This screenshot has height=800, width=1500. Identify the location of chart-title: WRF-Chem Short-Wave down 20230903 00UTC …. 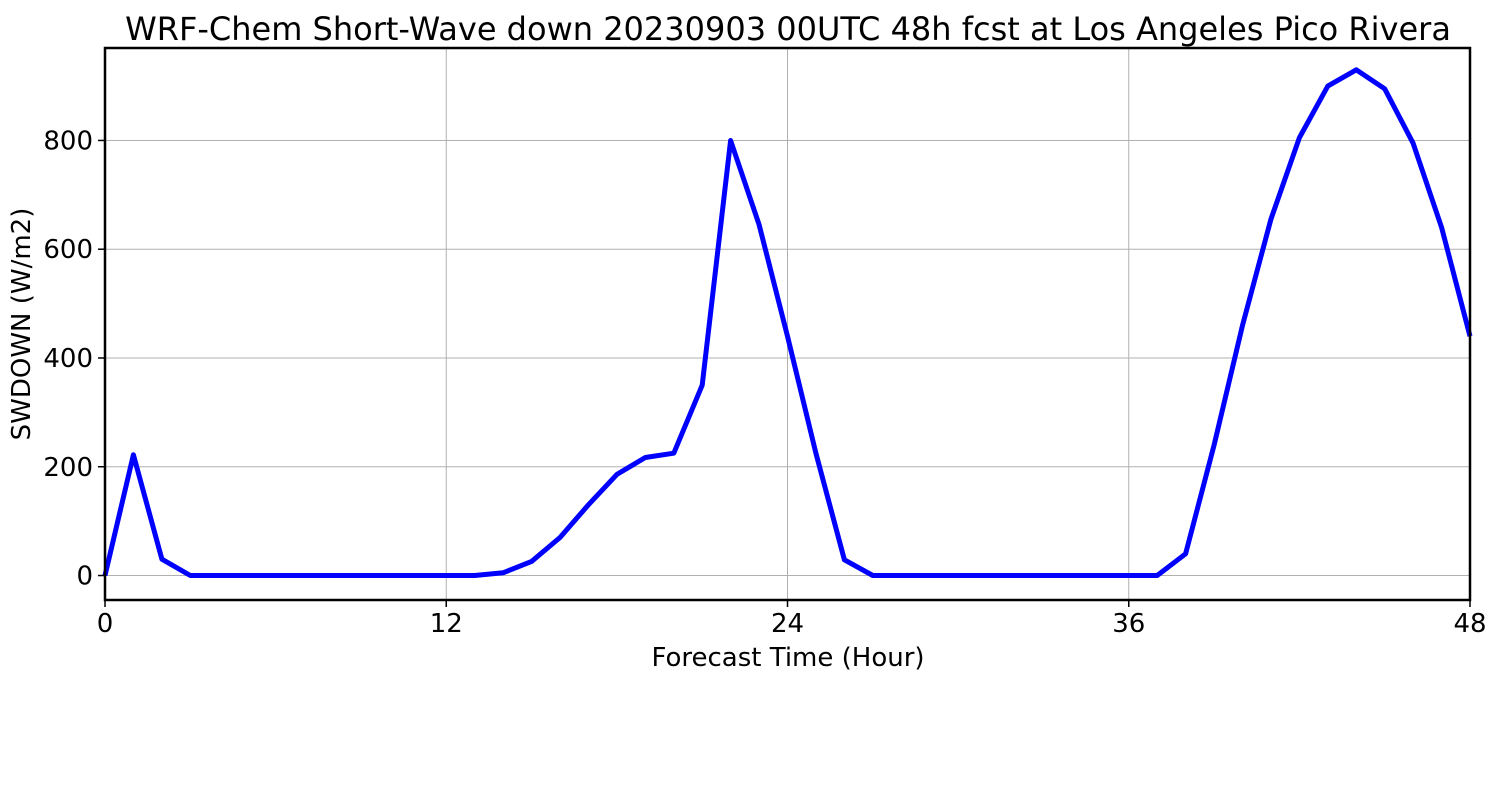
(788, 29).